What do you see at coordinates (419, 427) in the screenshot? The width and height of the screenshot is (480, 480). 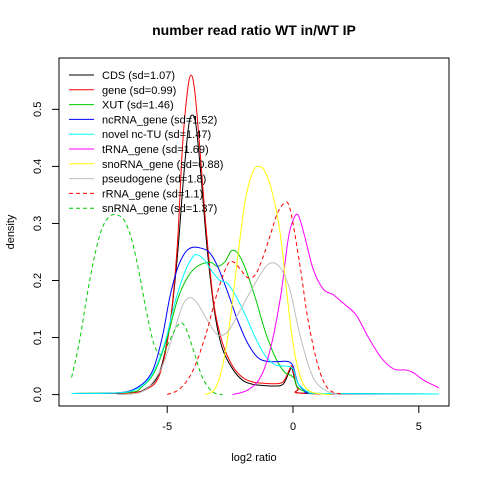 I see `x-tick-label: 5` at bounding box center [419, 427].